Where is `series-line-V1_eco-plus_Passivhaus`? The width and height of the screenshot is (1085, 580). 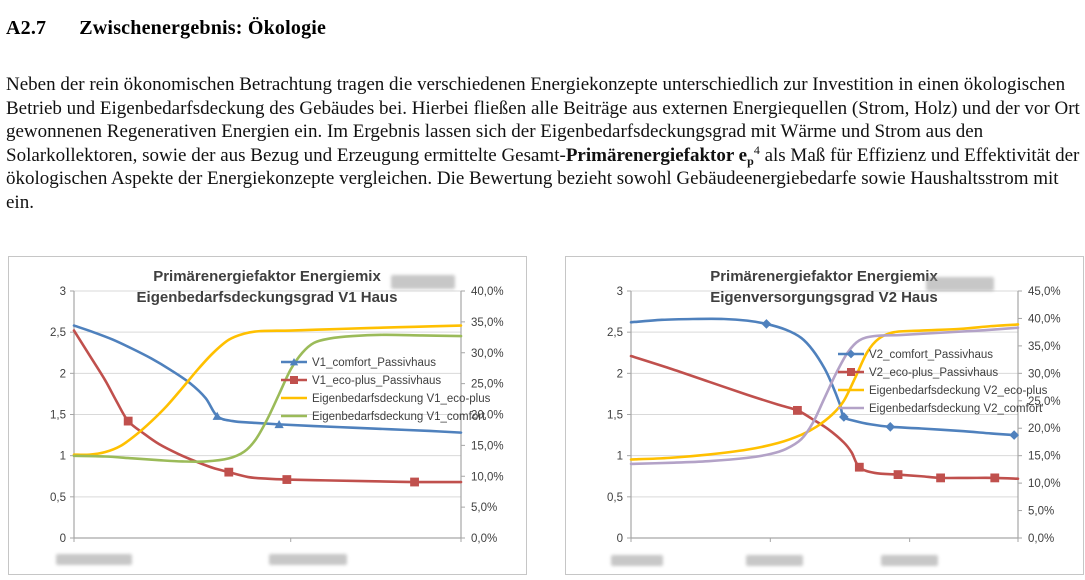
series-line-V1_eco-plus_Passivhaus is located at coordinates (267, 406).